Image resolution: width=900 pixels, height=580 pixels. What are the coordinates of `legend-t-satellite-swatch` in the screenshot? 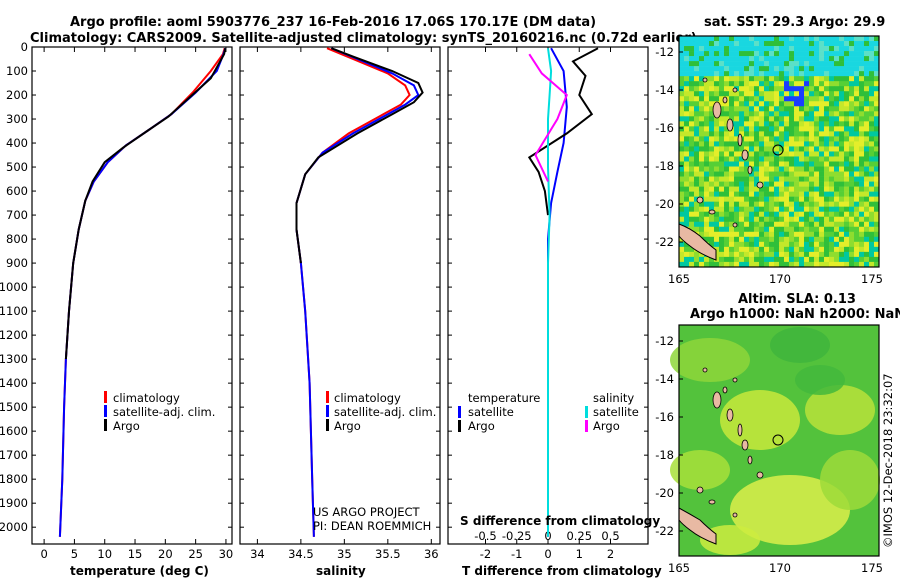 It's located at (459, 412).